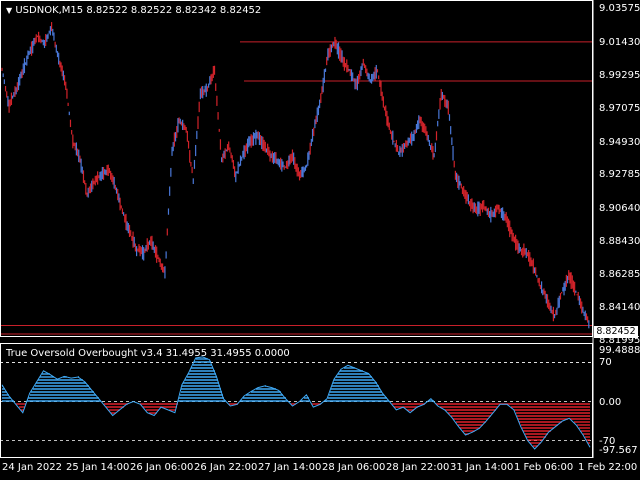  I want to click on price-tick-label: 8.97075, so click(619, 108).